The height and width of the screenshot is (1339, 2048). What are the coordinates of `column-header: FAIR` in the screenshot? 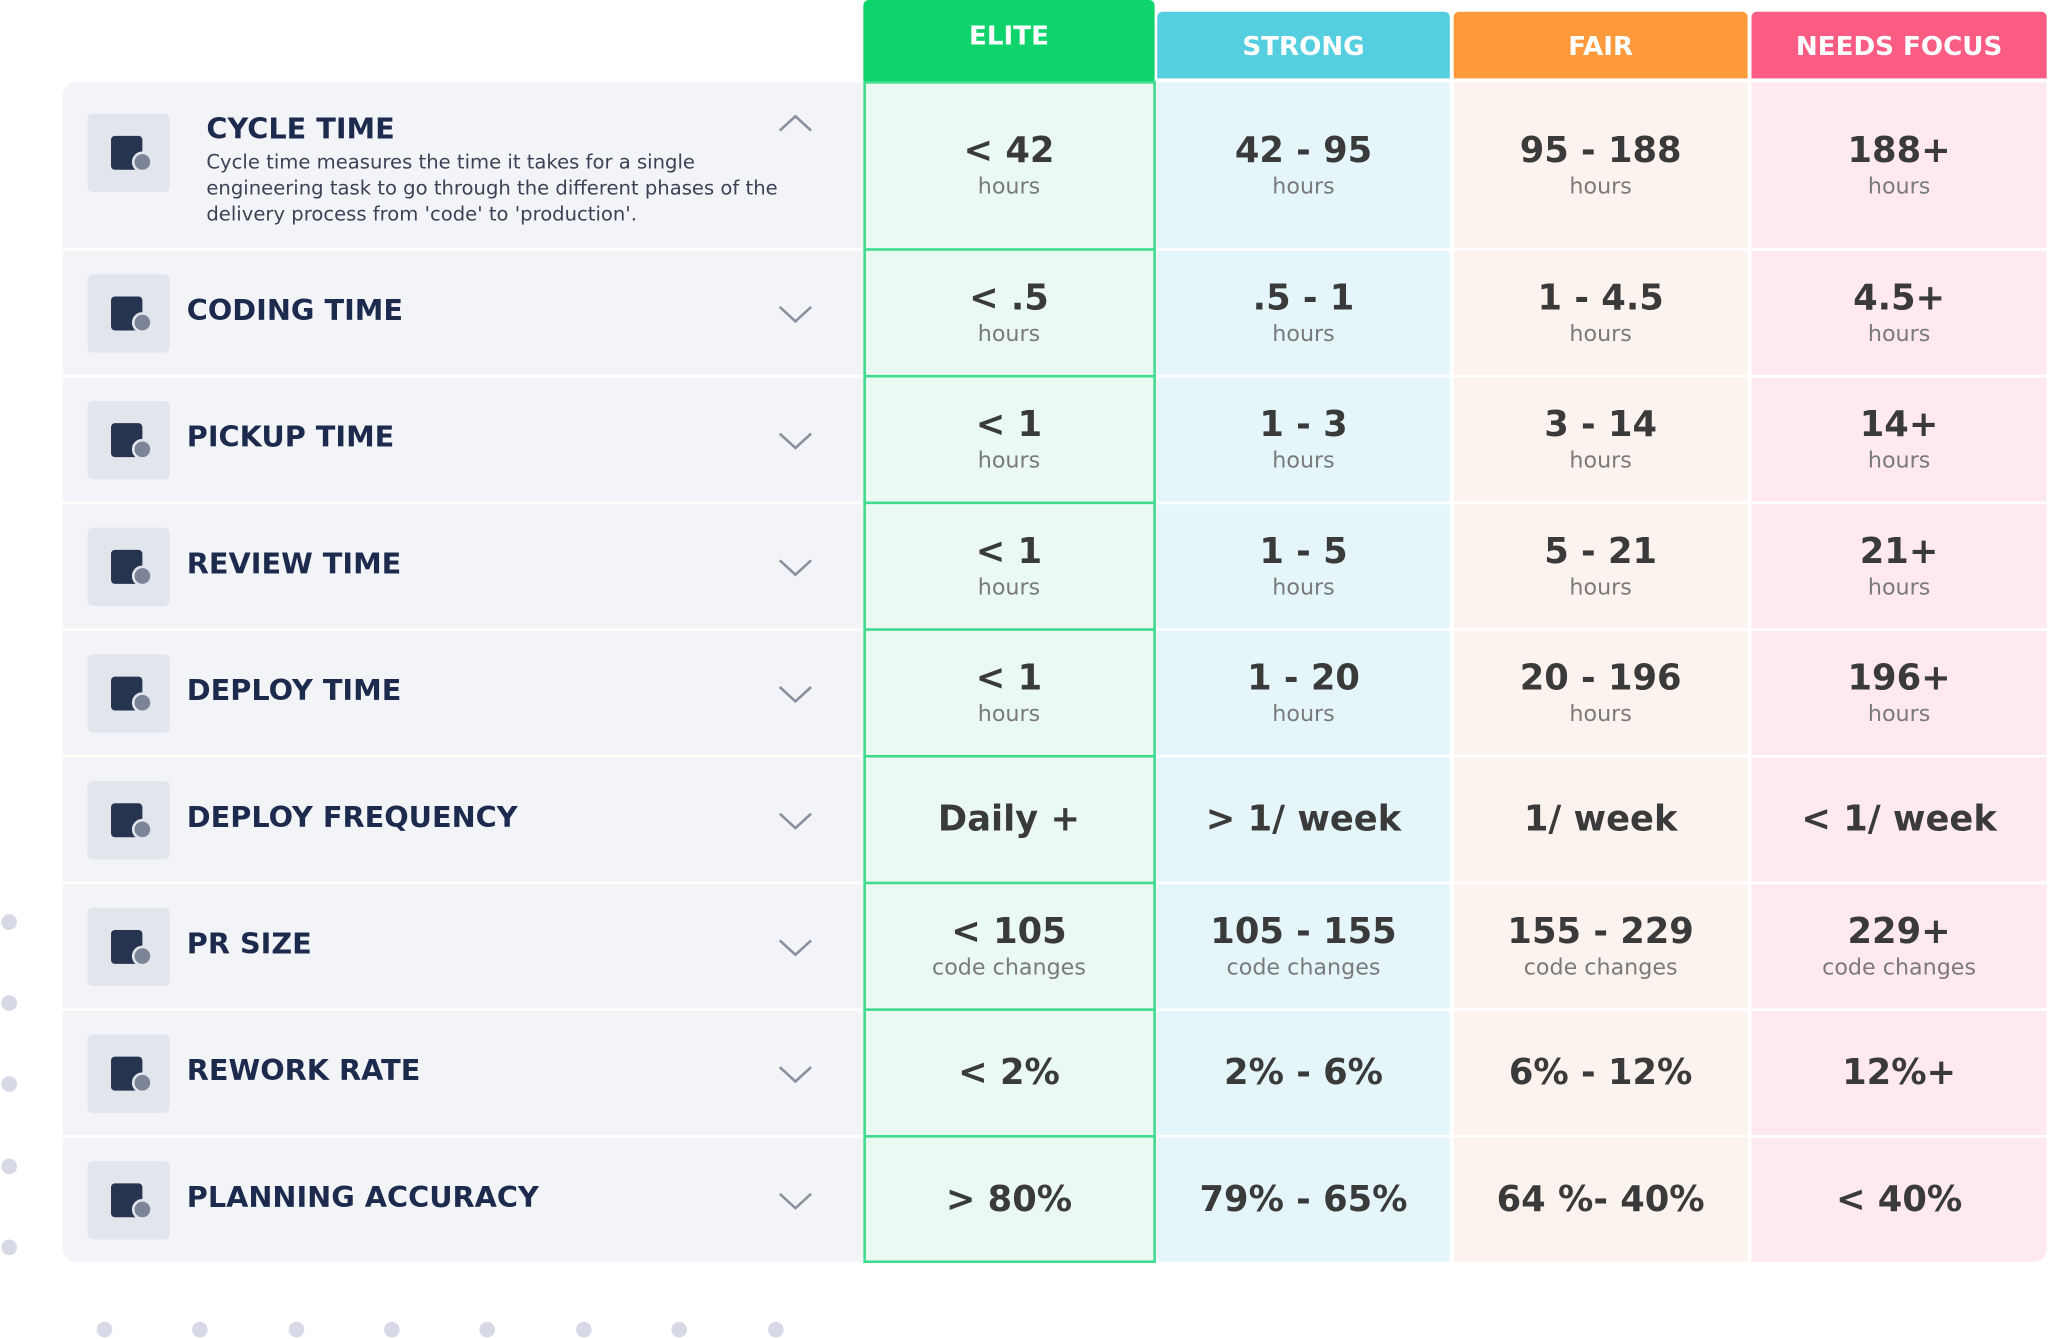 It's located at (1600, 45).